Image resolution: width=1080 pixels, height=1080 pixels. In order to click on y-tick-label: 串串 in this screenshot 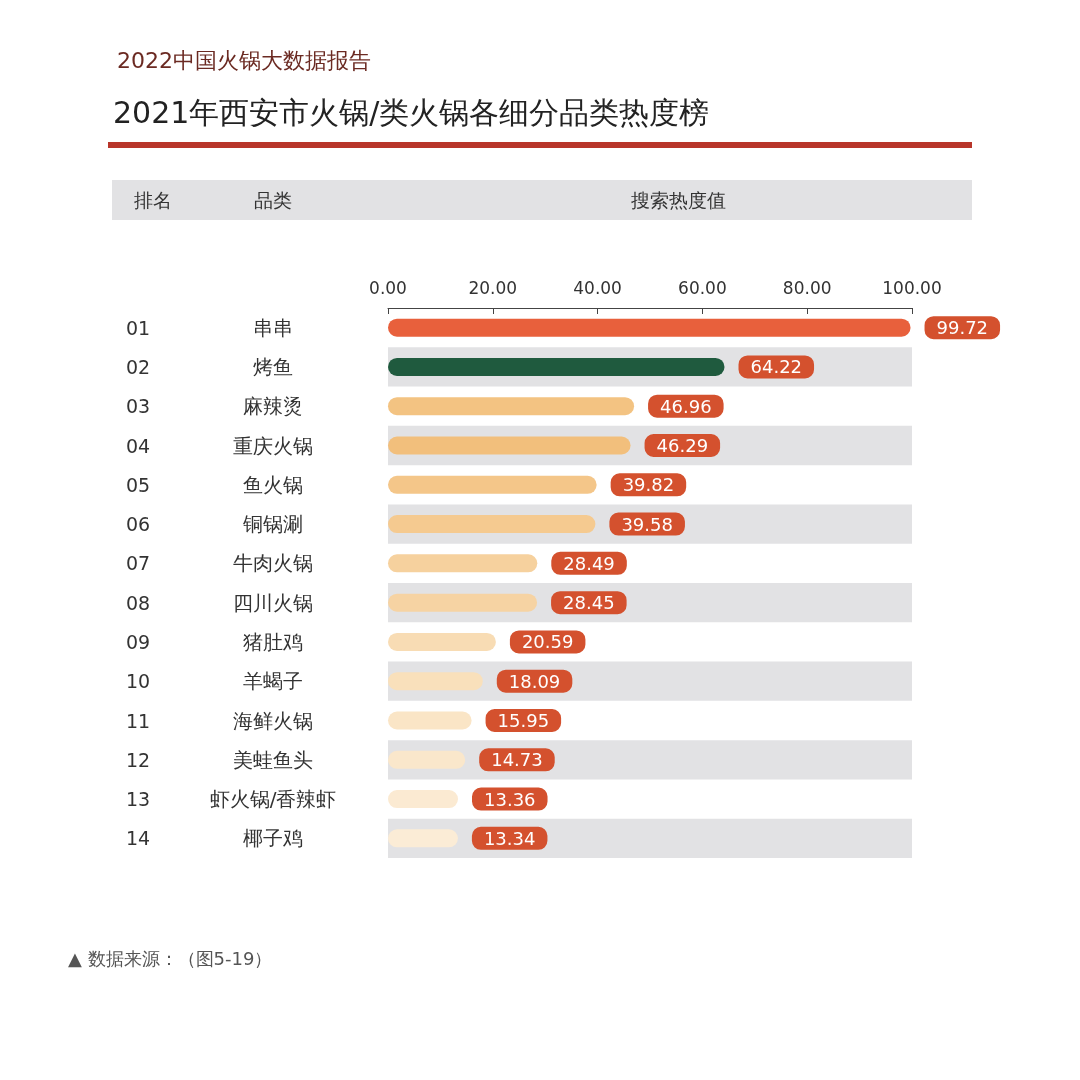, I will do `click(273, 327)`.